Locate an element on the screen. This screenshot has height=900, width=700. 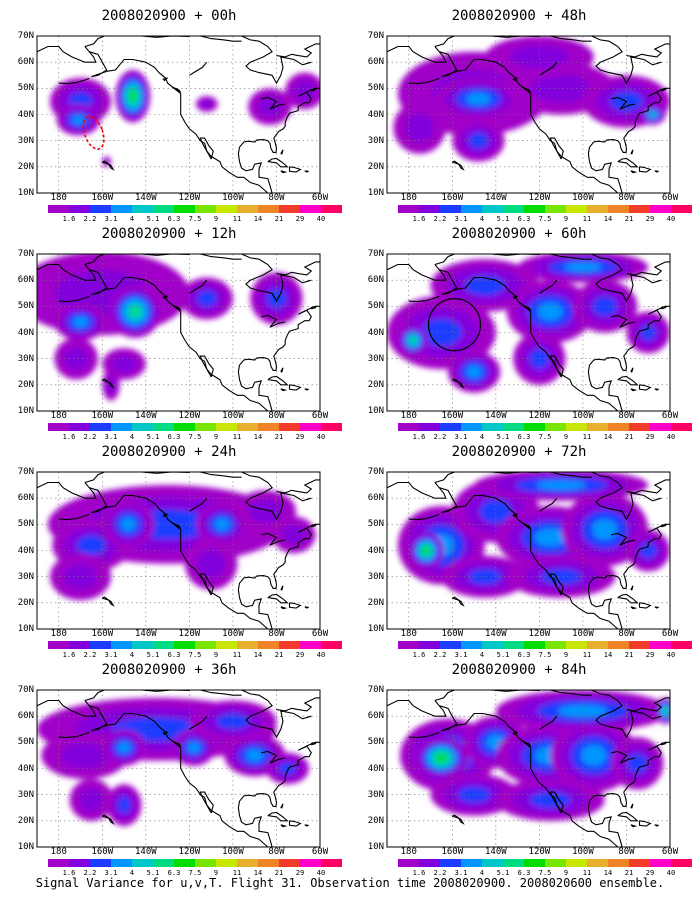
map-plot is located at coordinates (528, 114).